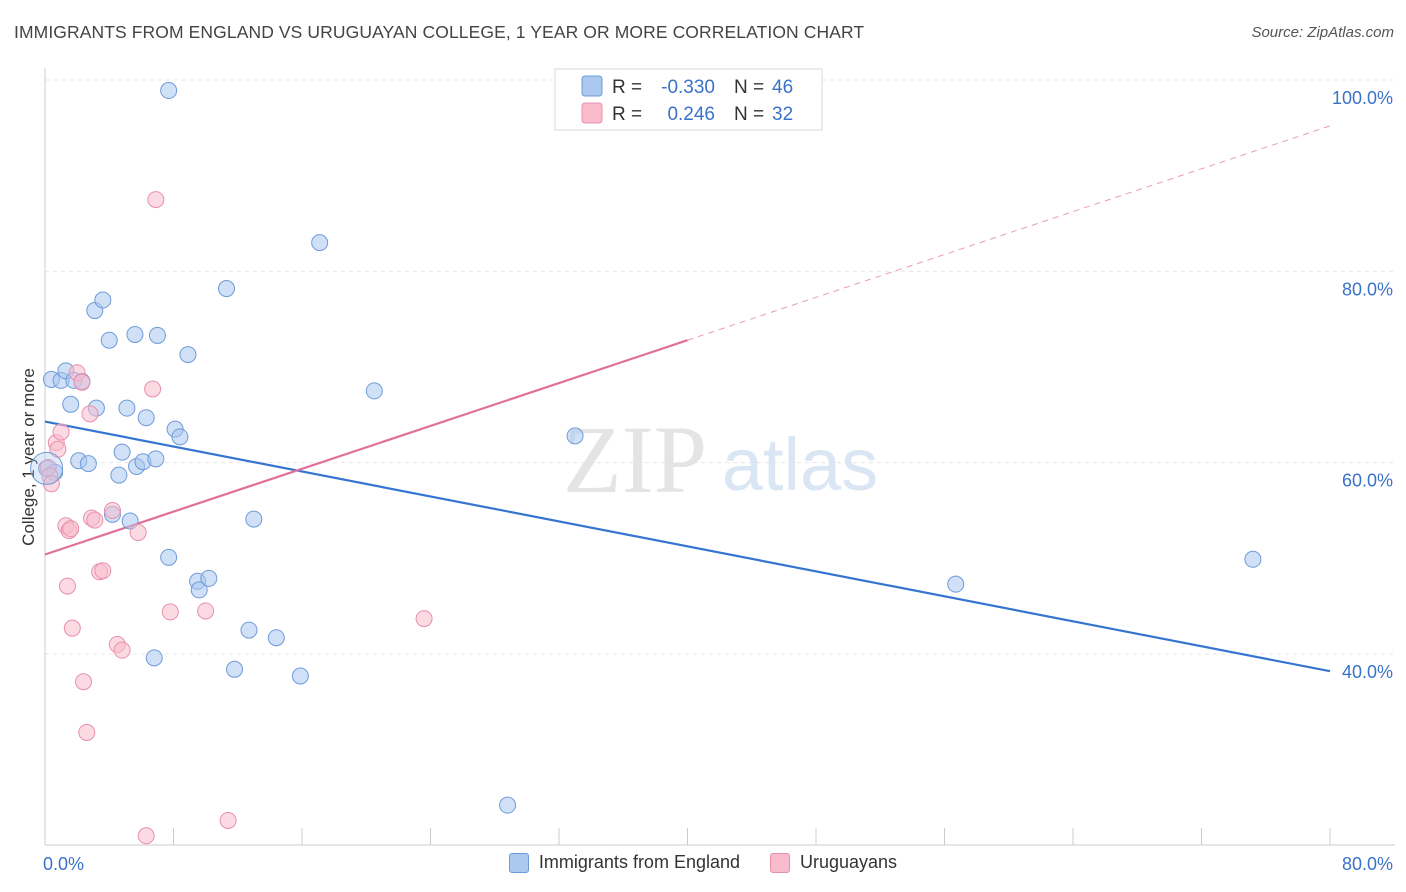 The image size is (1406, 892). I want to click on y-tick-label: 40.0%, so click(1367, 672).